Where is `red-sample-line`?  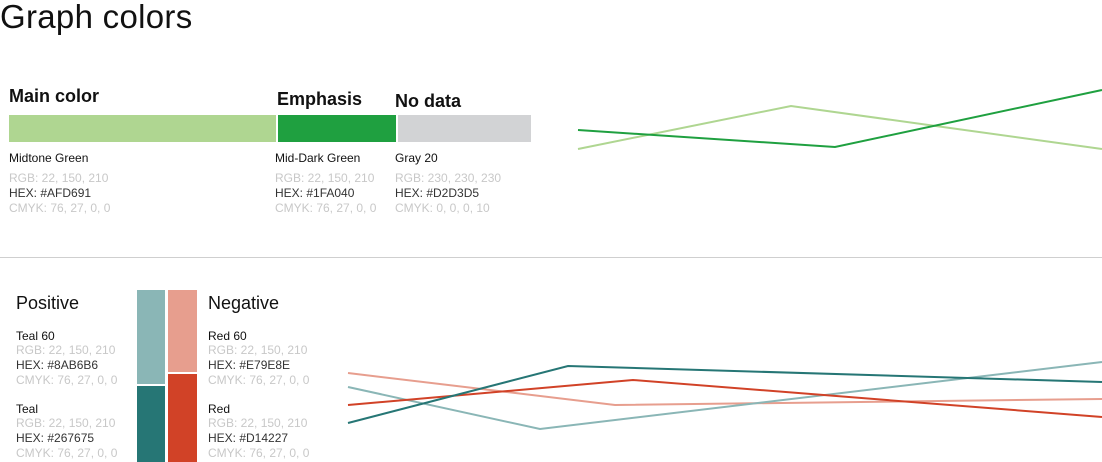
red-sample-line is located at coordinates (724, 398).